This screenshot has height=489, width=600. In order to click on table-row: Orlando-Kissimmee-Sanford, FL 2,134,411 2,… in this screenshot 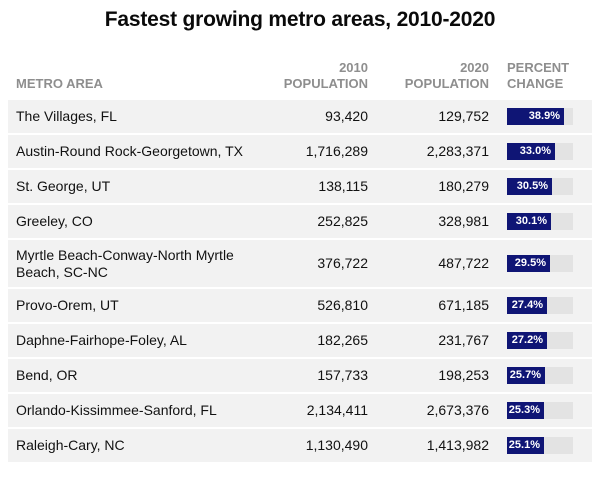, I will do `click(300, 410)`.